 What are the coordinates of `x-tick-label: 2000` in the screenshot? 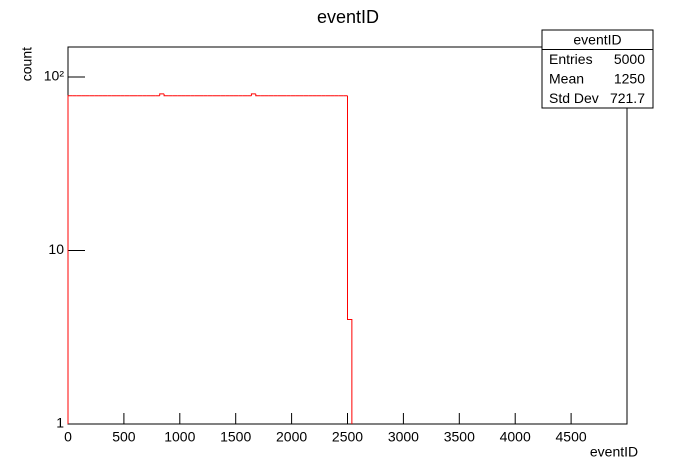 It's located at (291, 437).